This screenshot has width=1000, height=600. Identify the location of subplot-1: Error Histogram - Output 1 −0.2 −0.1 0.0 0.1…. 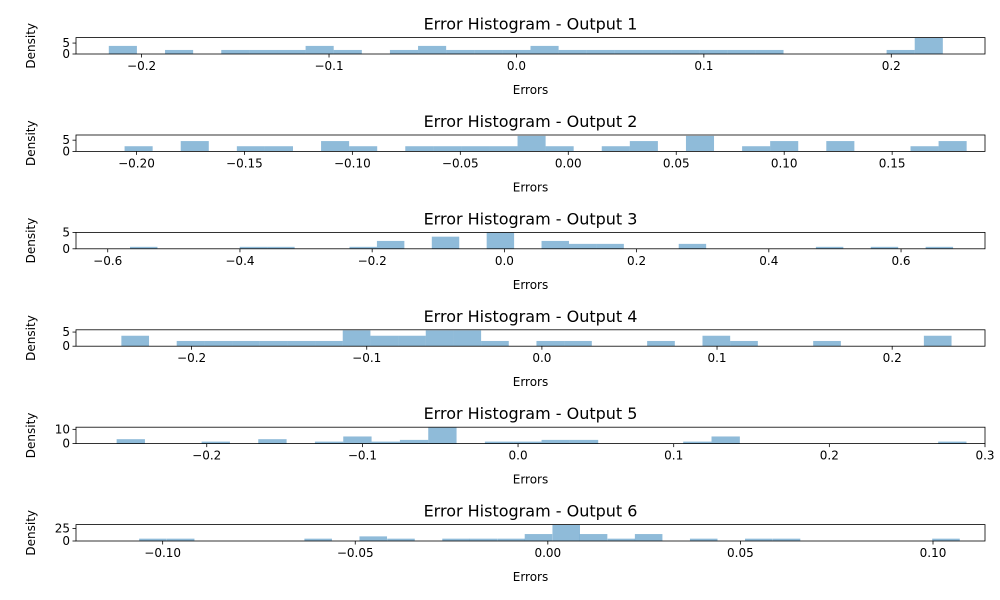
(505, 56).